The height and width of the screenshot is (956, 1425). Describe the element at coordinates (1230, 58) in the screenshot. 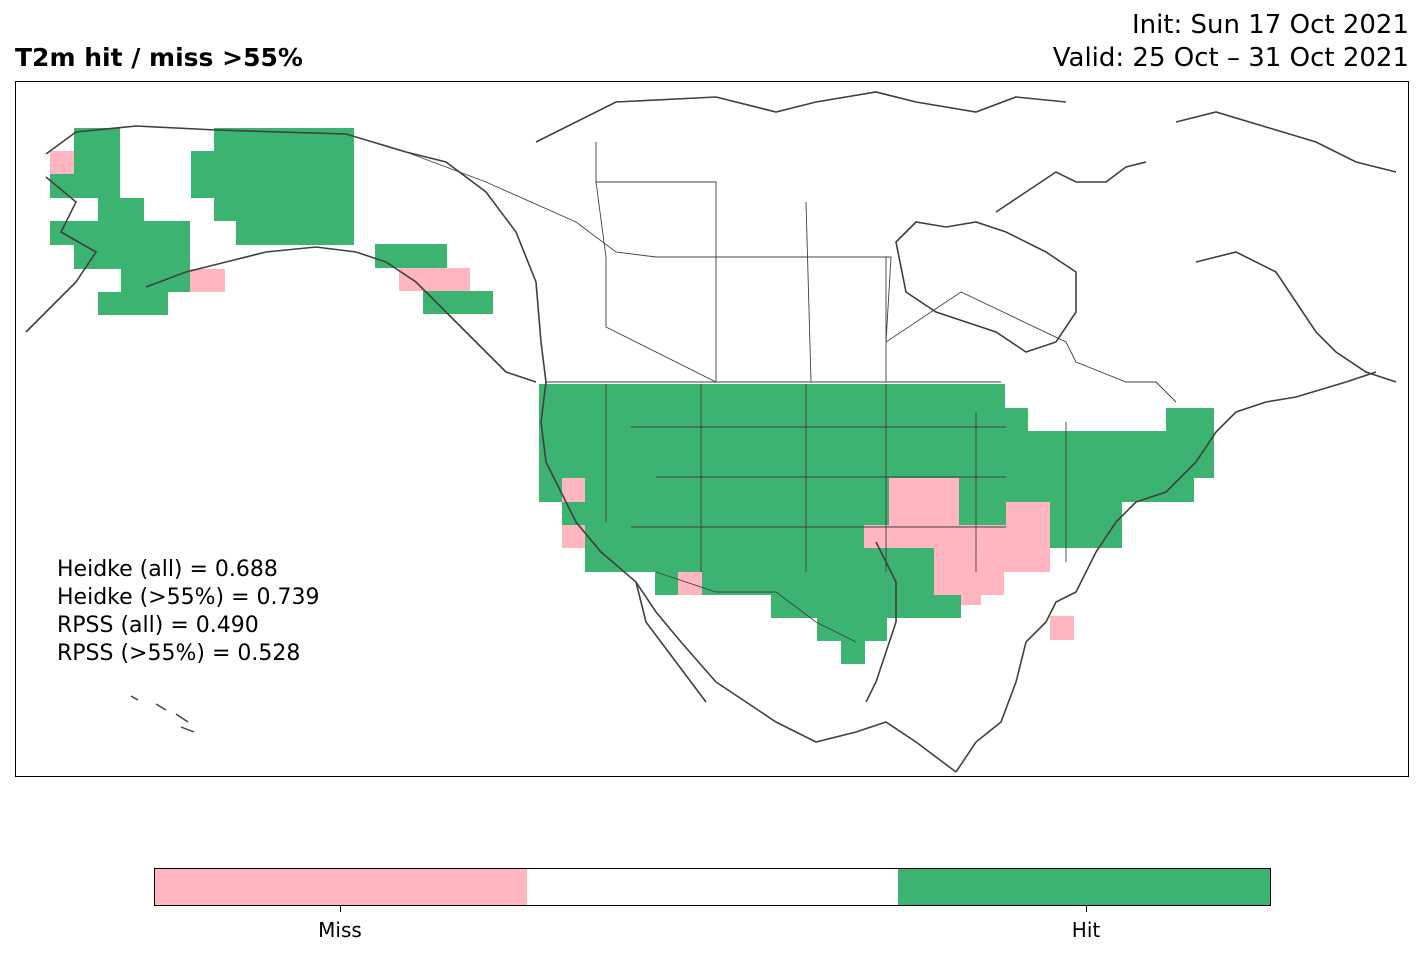

I see `valid-range: Valid: 25 Oct – 31 Oct 2021` at that location.